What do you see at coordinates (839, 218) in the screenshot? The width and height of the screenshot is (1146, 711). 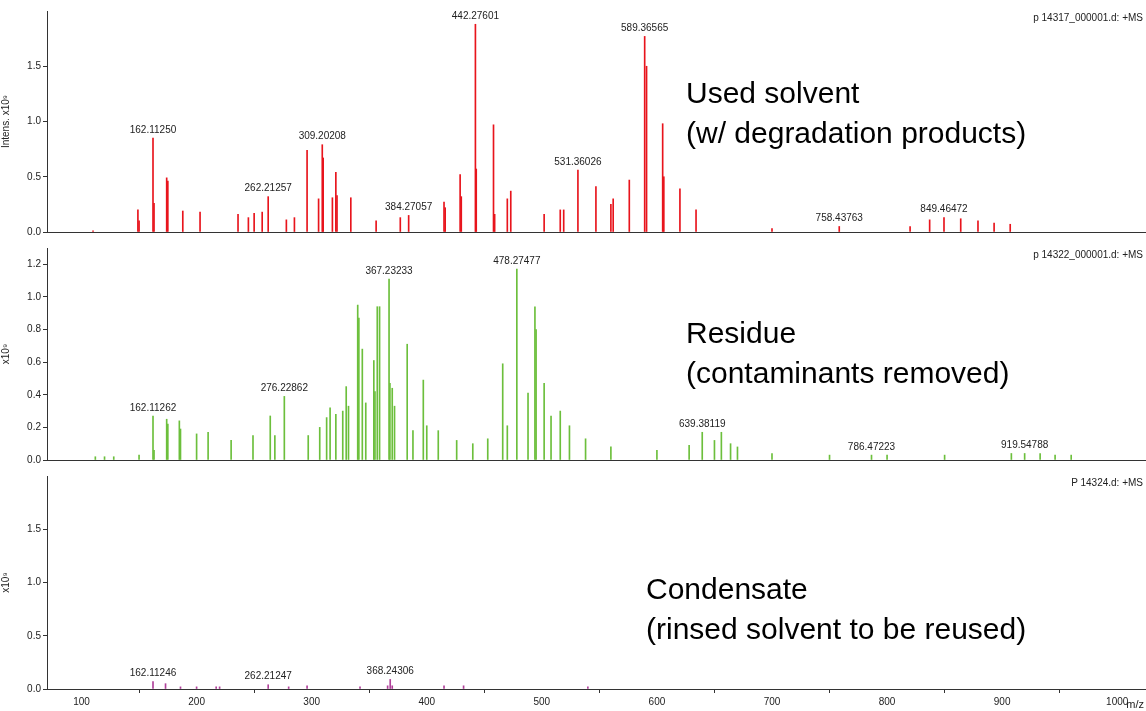 I see `annotation: 758.43763` at bounding box center [839, 218].